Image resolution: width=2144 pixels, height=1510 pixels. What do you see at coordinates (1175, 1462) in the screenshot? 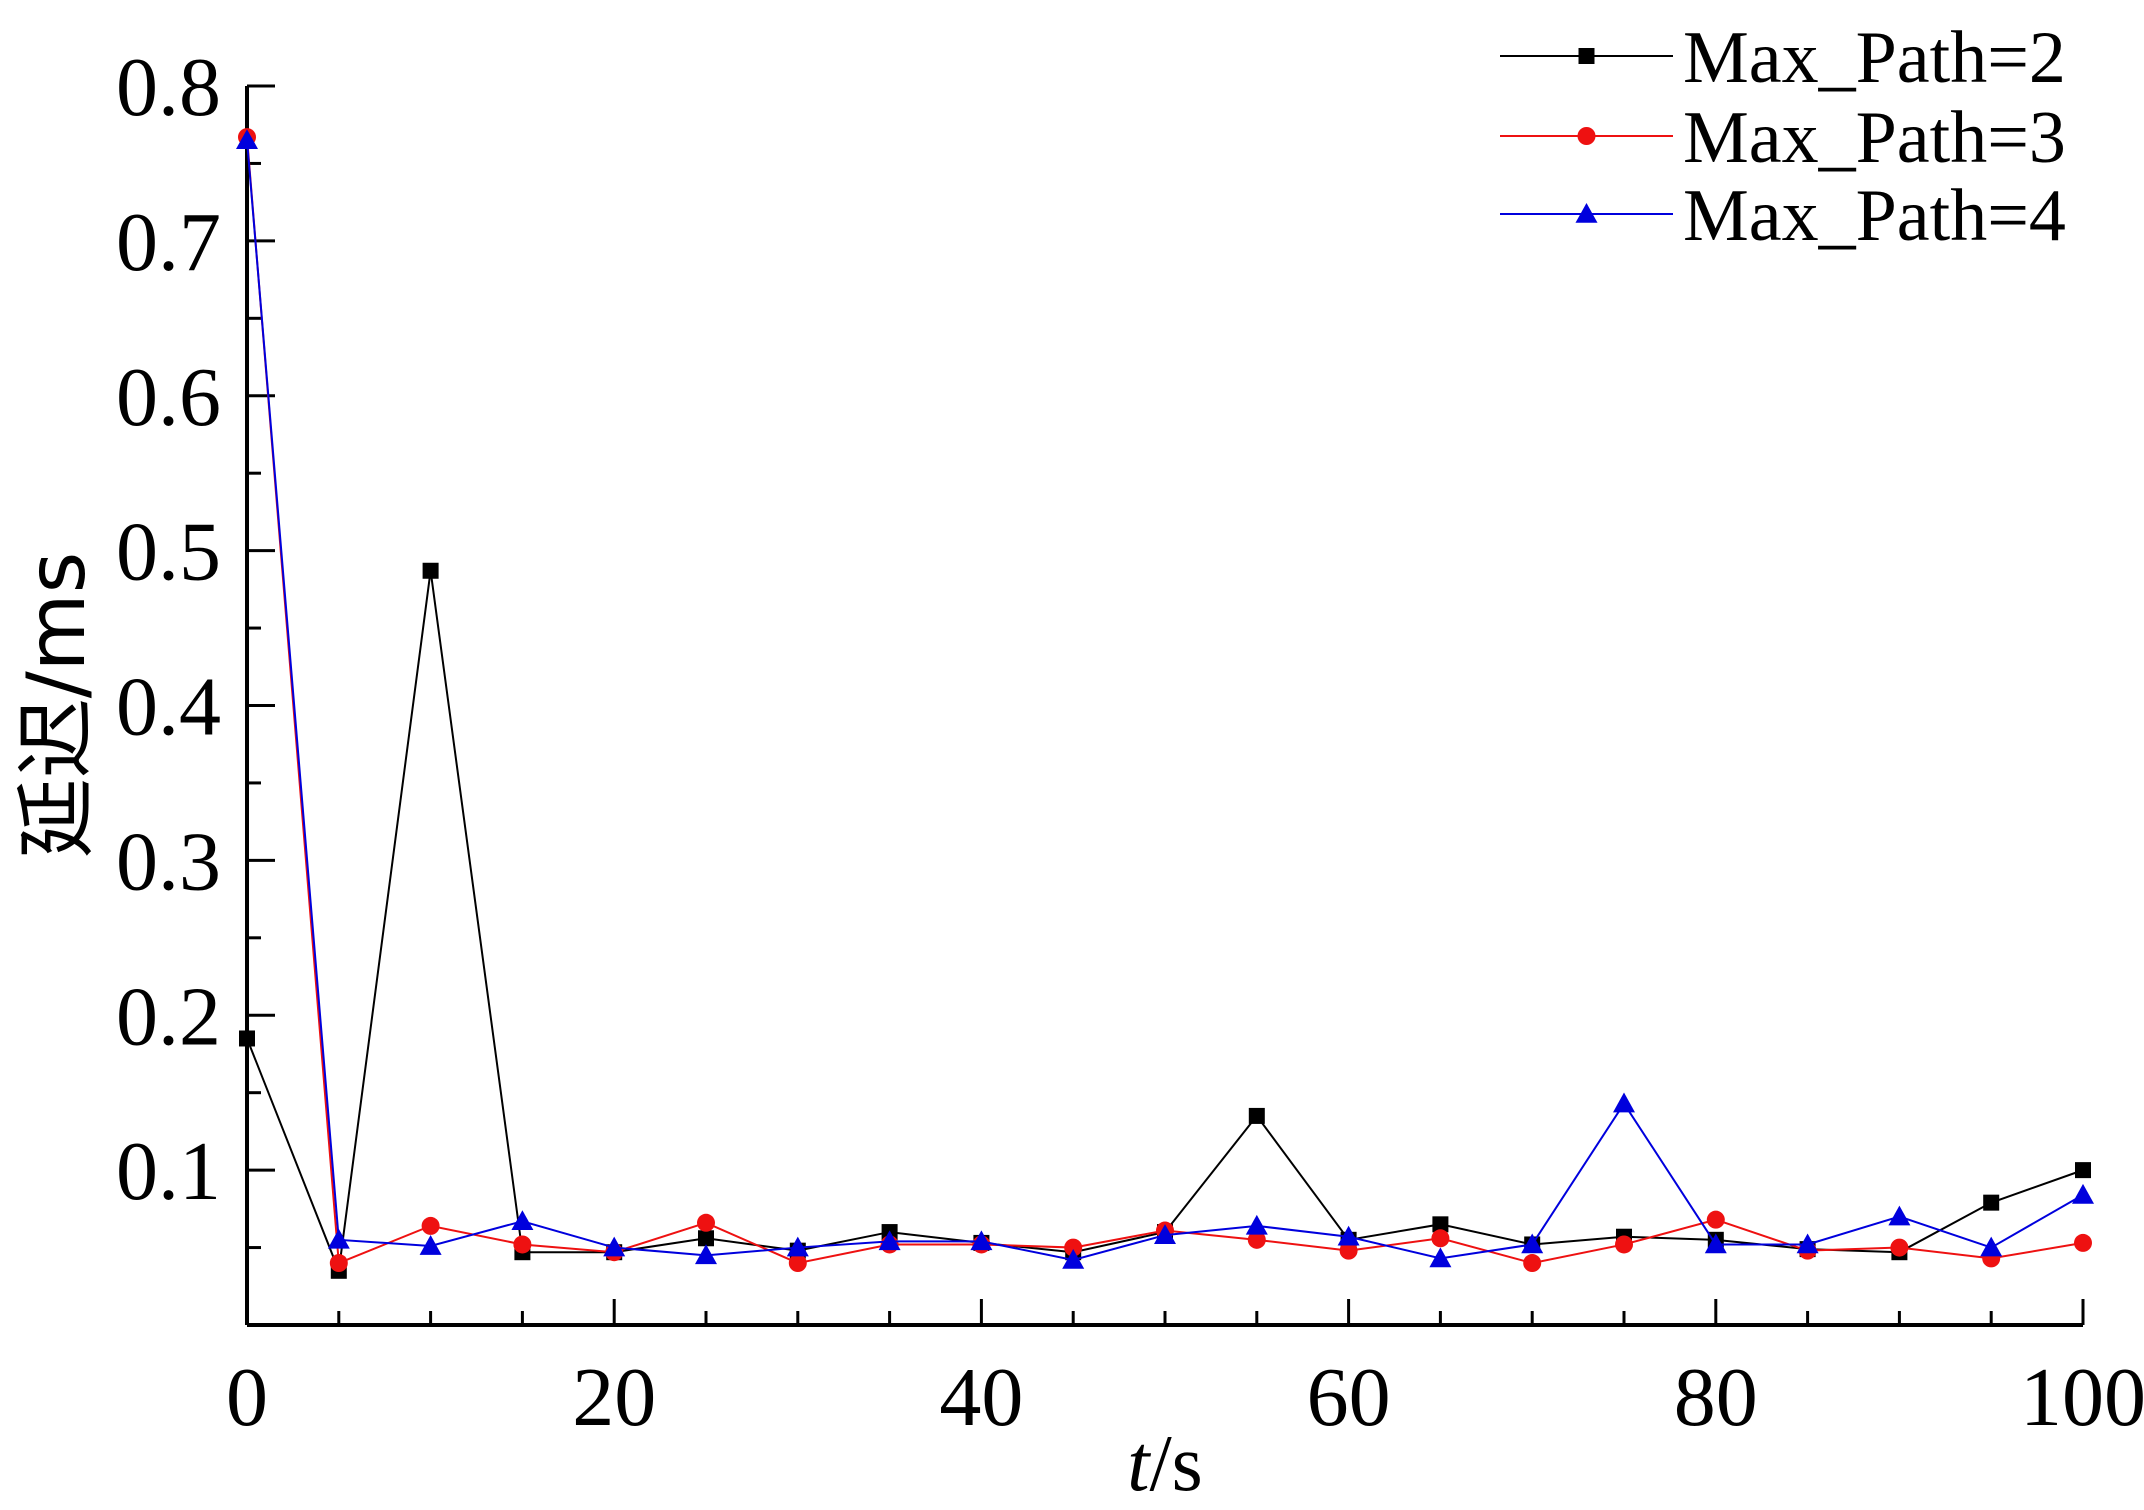
I see `x-axis-title-unit: /s` at bounding box center [1175, 1462].